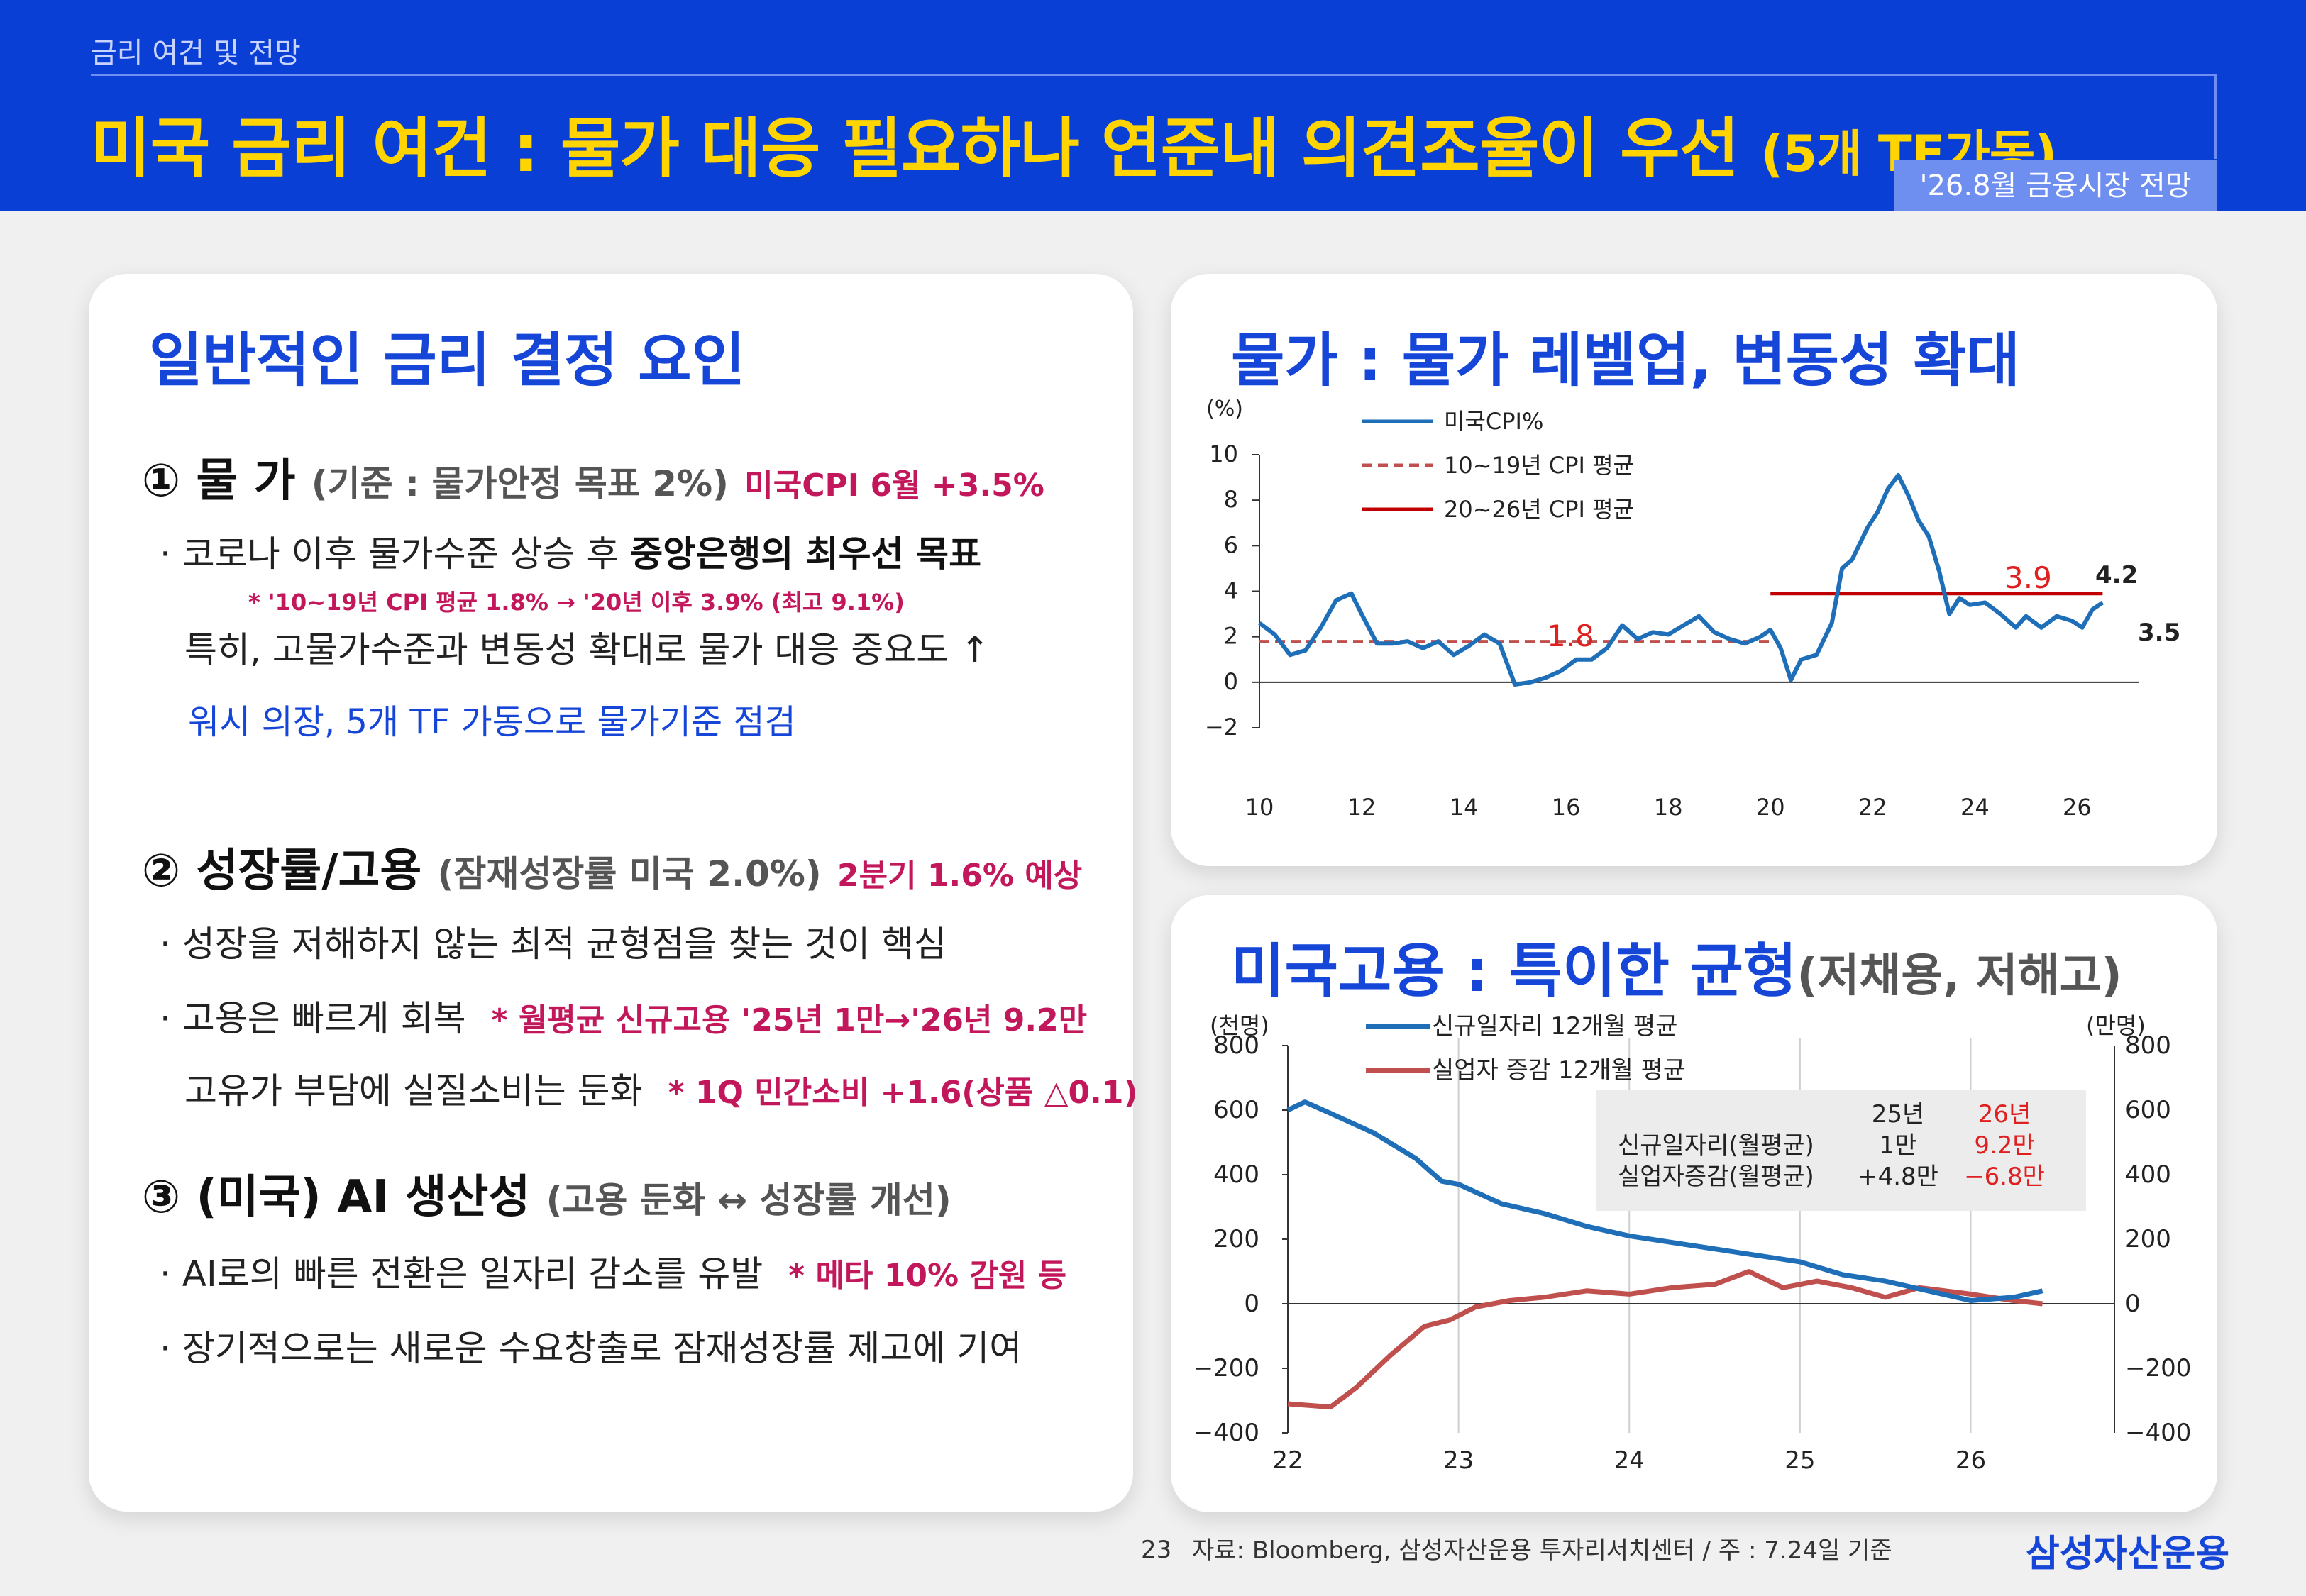  Describe the element at coordinates (1799, 1460) in the screenshot. I see `emp-x-tick-label: 25` at that location.